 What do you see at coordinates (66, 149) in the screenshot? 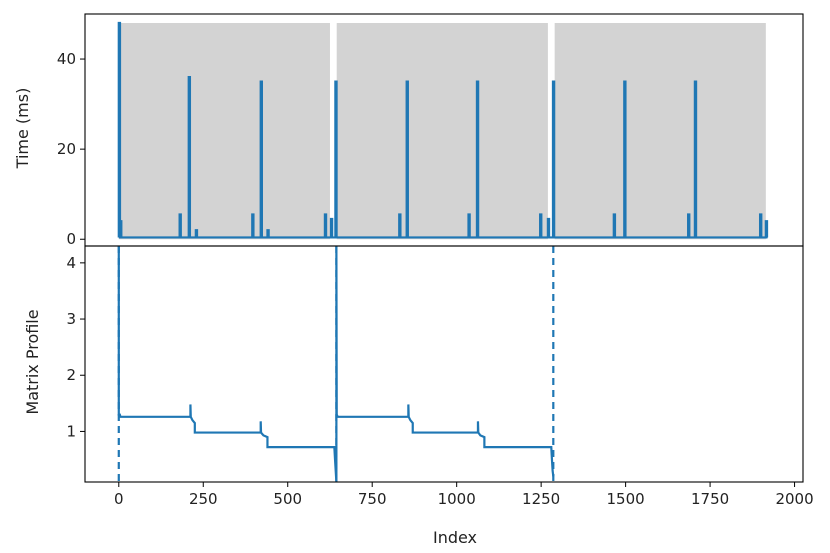
I see `y-tick-label-time-20: 20` at bounding box center [66, 149].